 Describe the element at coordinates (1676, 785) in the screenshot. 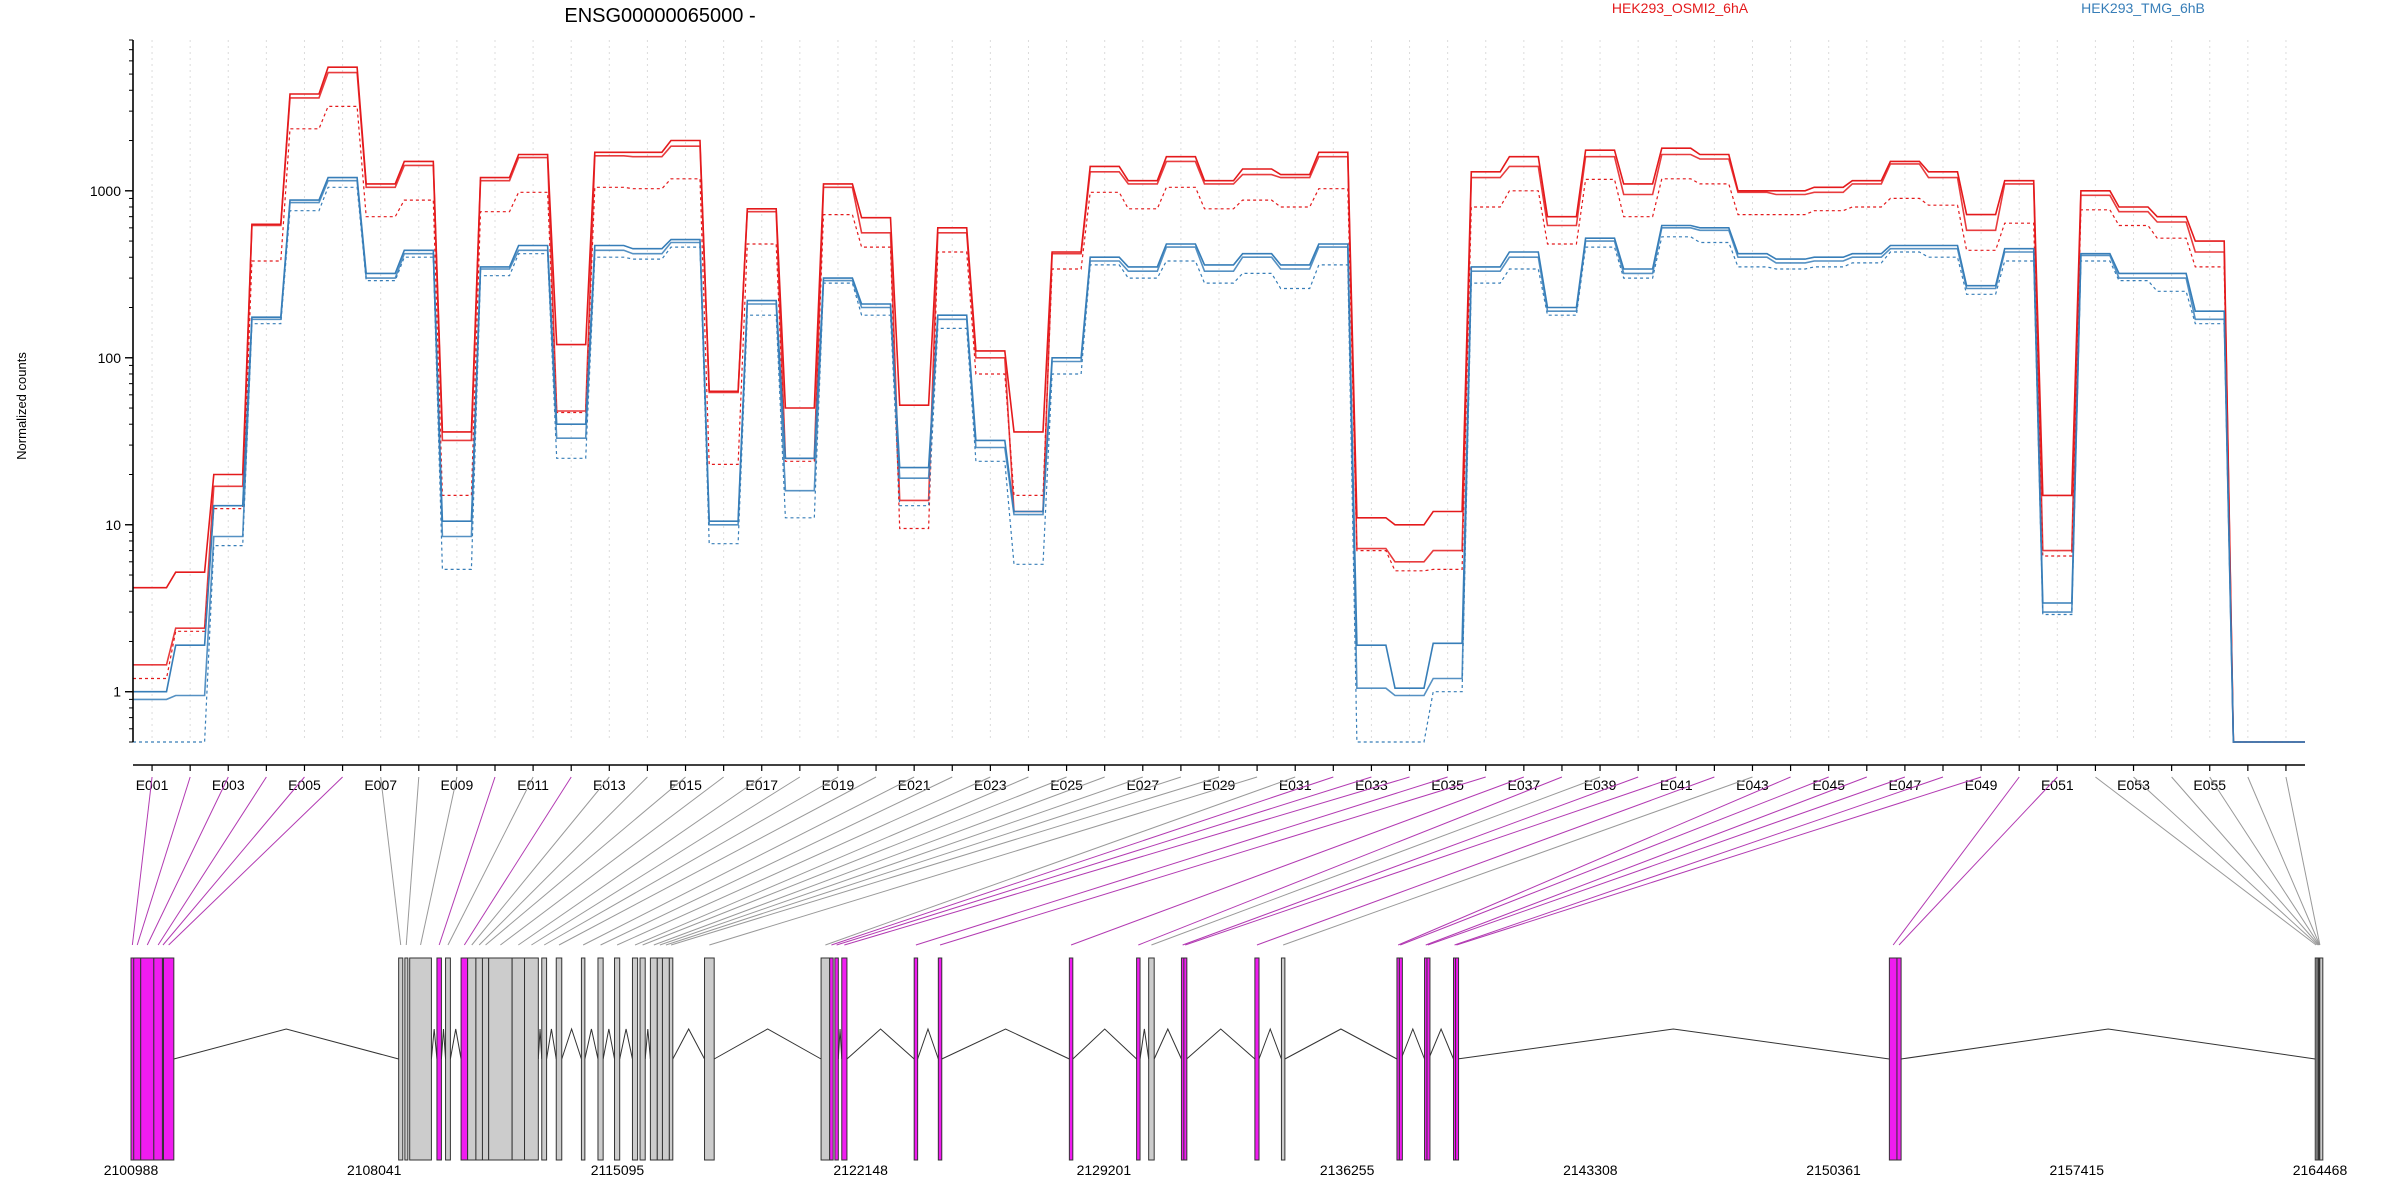

I see `x-tick-label: E041` at that location.